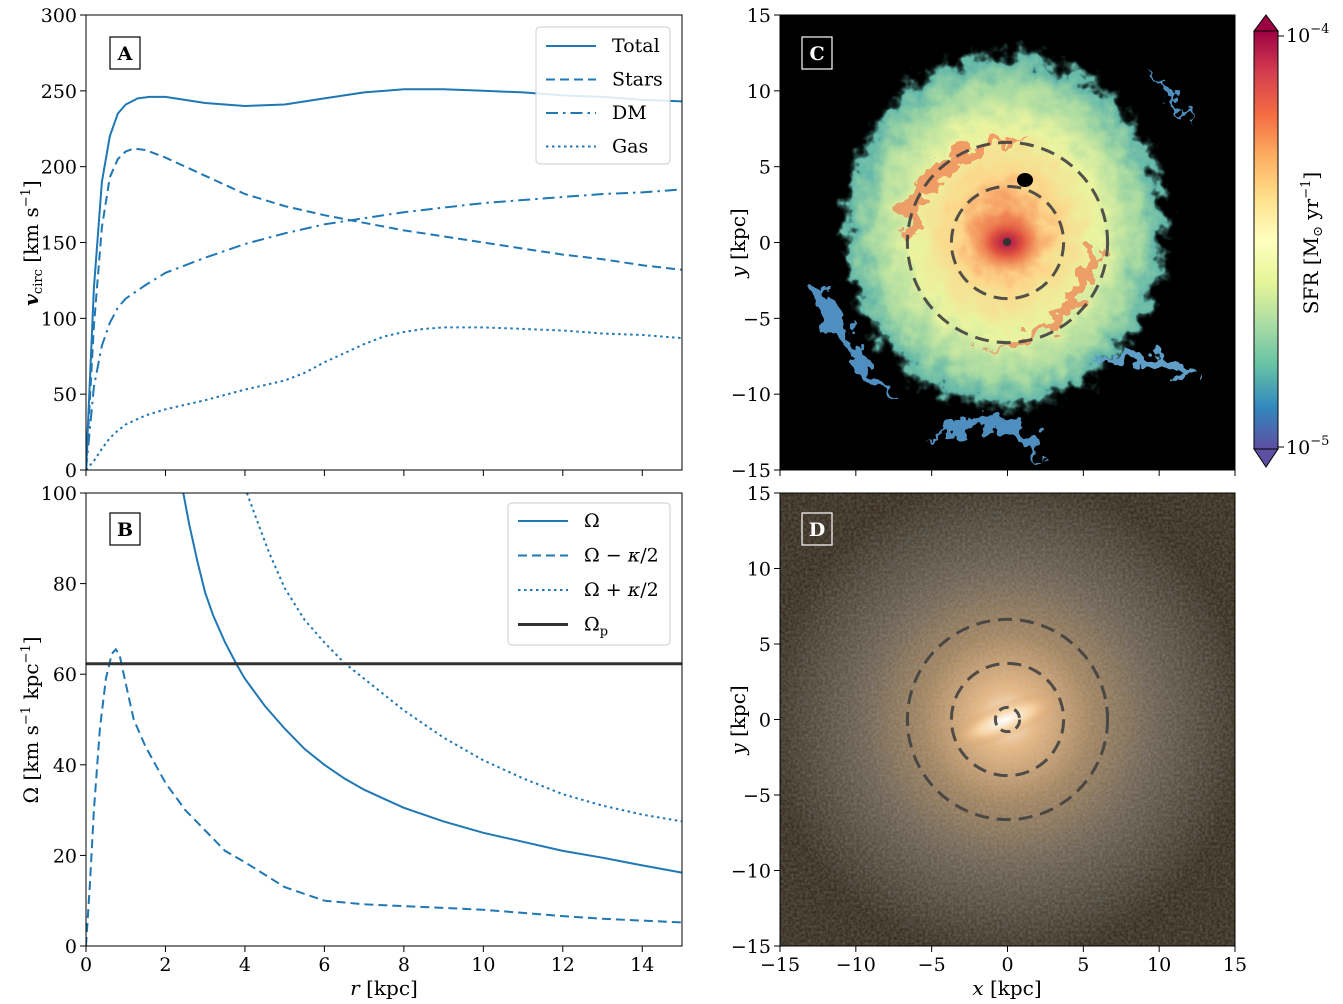  I want to click on y-tick-label: 50, so click(65, 395).